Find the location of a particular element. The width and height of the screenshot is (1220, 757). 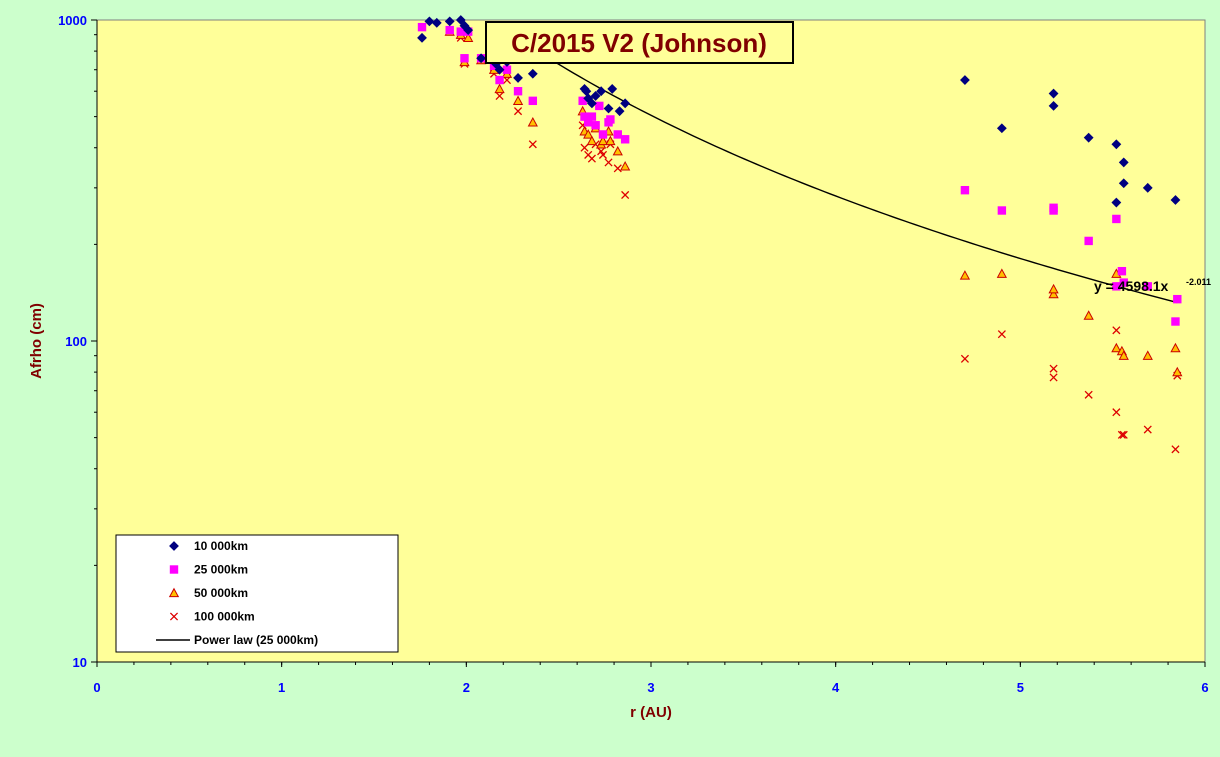

legend-label: 50 000km is located at coordinates (221, 593).